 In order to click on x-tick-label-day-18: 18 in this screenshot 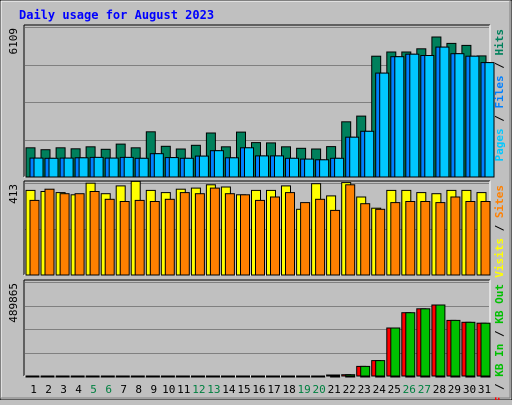, I will do `click(288, 389)`.